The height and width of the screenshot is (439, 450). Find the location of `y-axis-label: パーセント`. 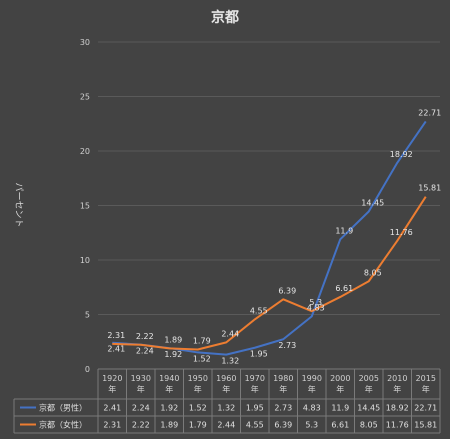

y-axis-label: パーセント is located at coordinates (18, 204).